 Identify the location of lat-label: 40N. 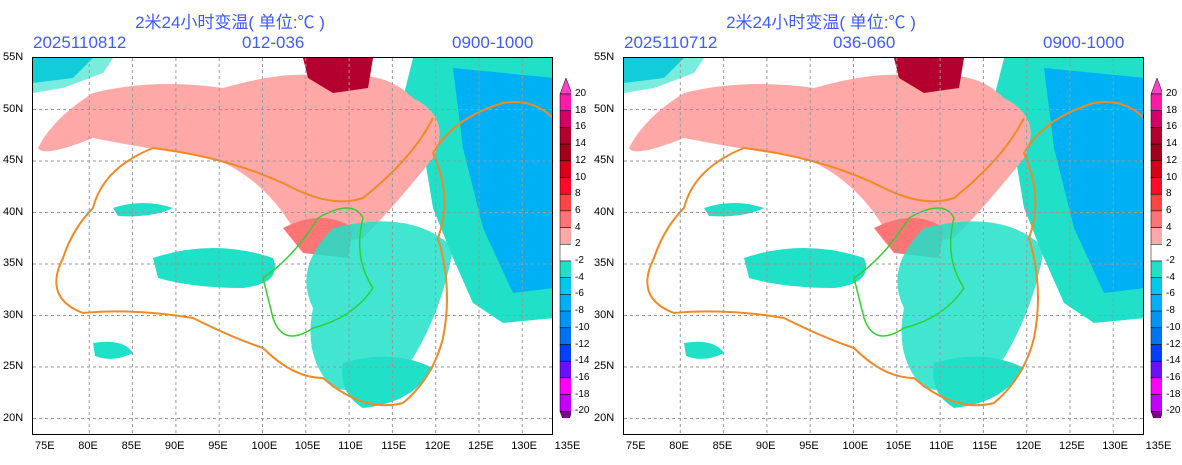
(604, 211).